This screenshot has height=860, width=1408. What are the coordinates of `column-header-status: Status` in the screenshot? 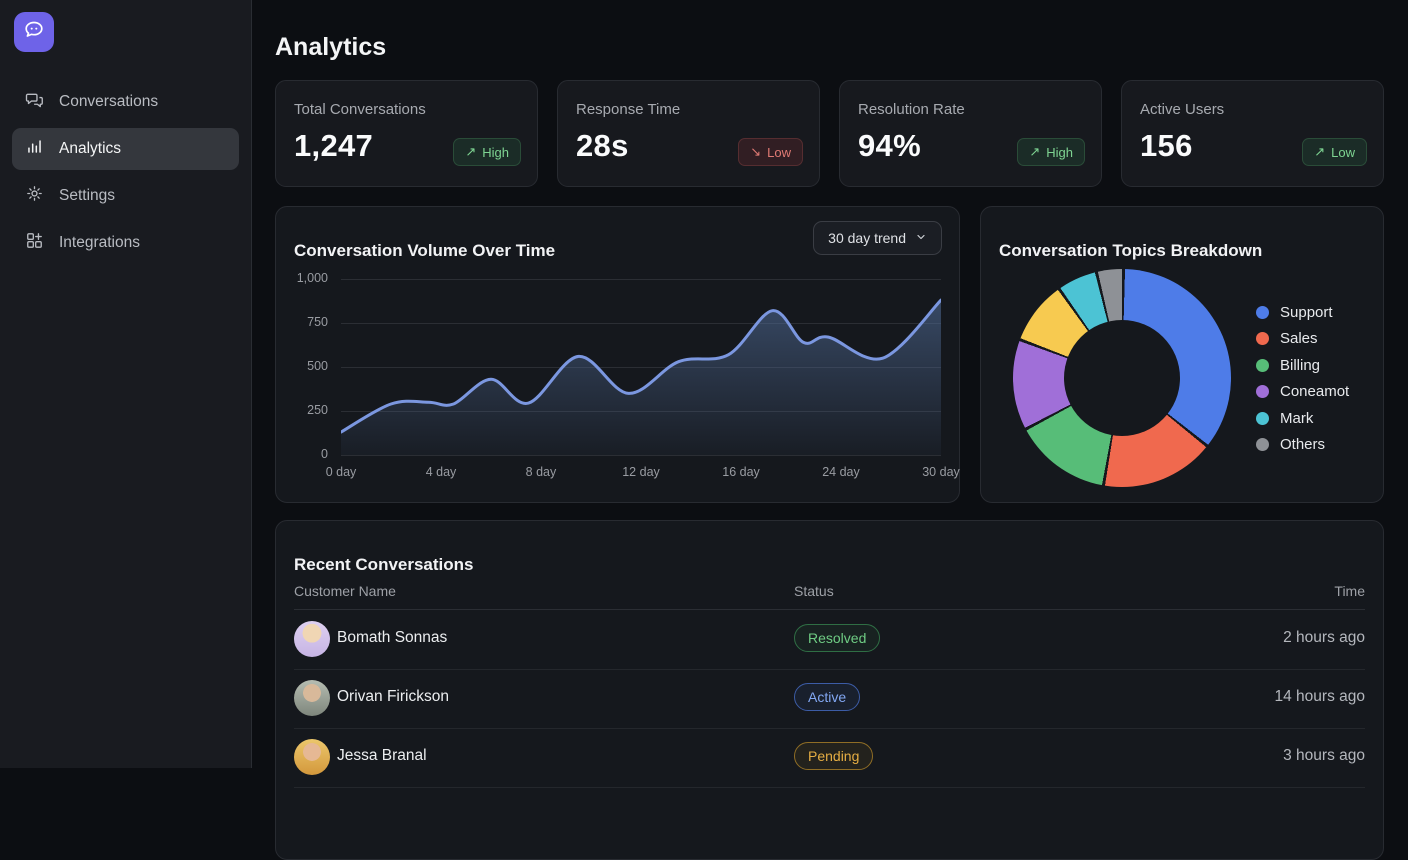 It's located at (814, 591).